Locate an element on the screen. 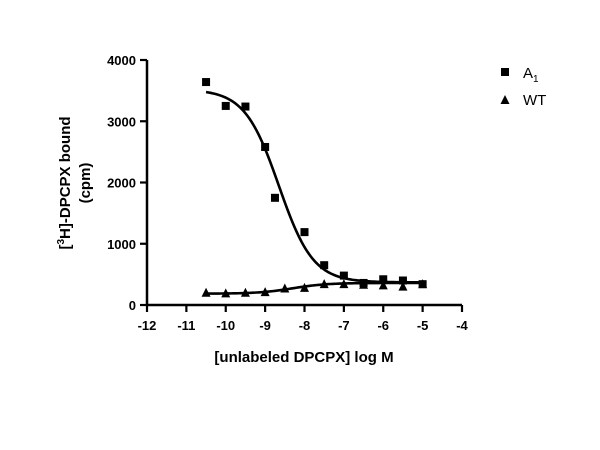 This screenshot has height=450, width=600. x-tick-label: -10 is located at coordinates (225, 325).